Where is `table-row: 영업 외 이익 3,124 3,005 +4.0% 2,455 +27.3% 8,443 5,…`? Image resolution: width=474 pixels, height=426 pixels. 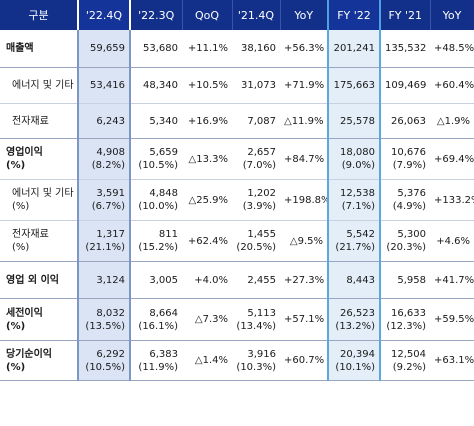 table-row: 영업 외 이익 3,124 3,005 +4.0% 2,455 +27.3% 8,443 5,… is located at coordinates (237, 280).